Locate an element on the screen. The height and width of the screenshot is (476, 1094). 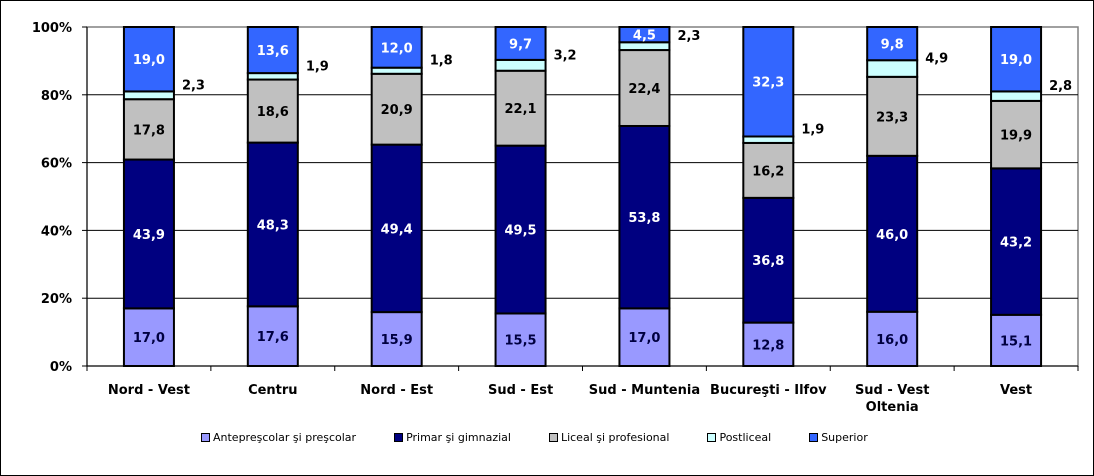
data-label: 43,9 is located at coordinates (149, 235).